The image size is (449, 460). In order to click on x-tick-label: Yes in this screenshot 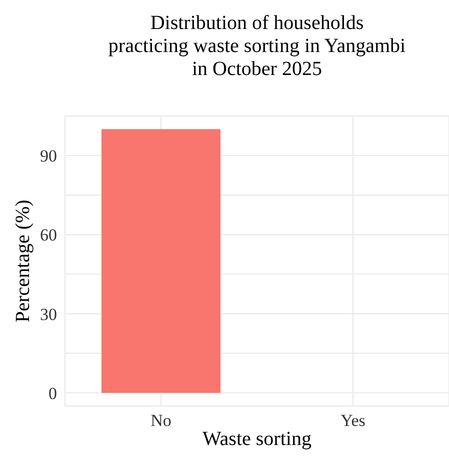, I will do `click(353, 420)`.